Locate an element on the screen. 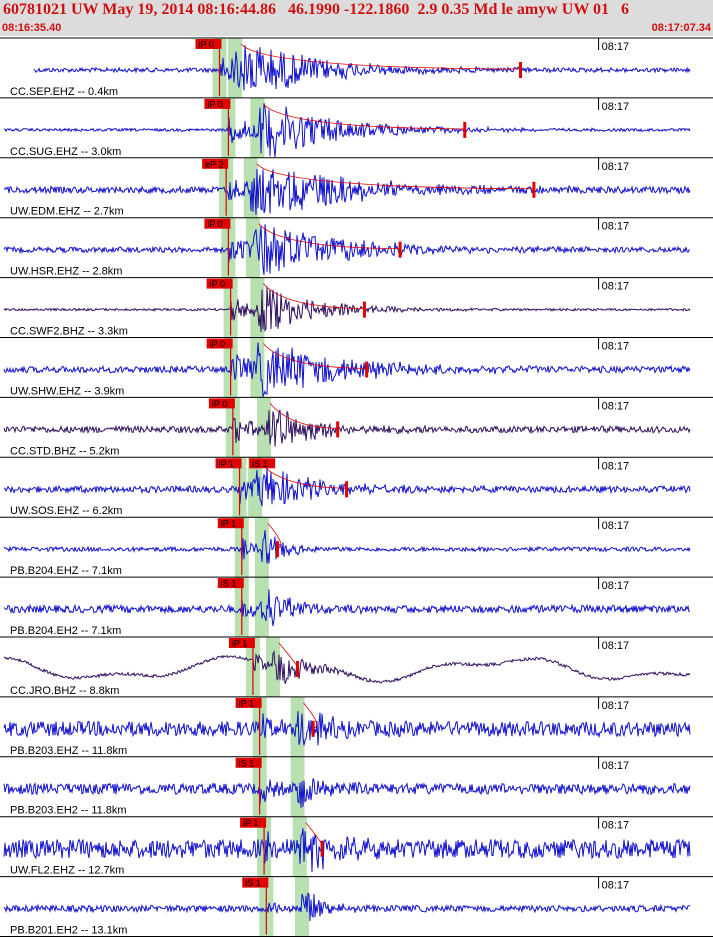 The height and width of the screenshot is (938, 713). start-time: 08:16:35.40 is located at coordinates (32, 28).